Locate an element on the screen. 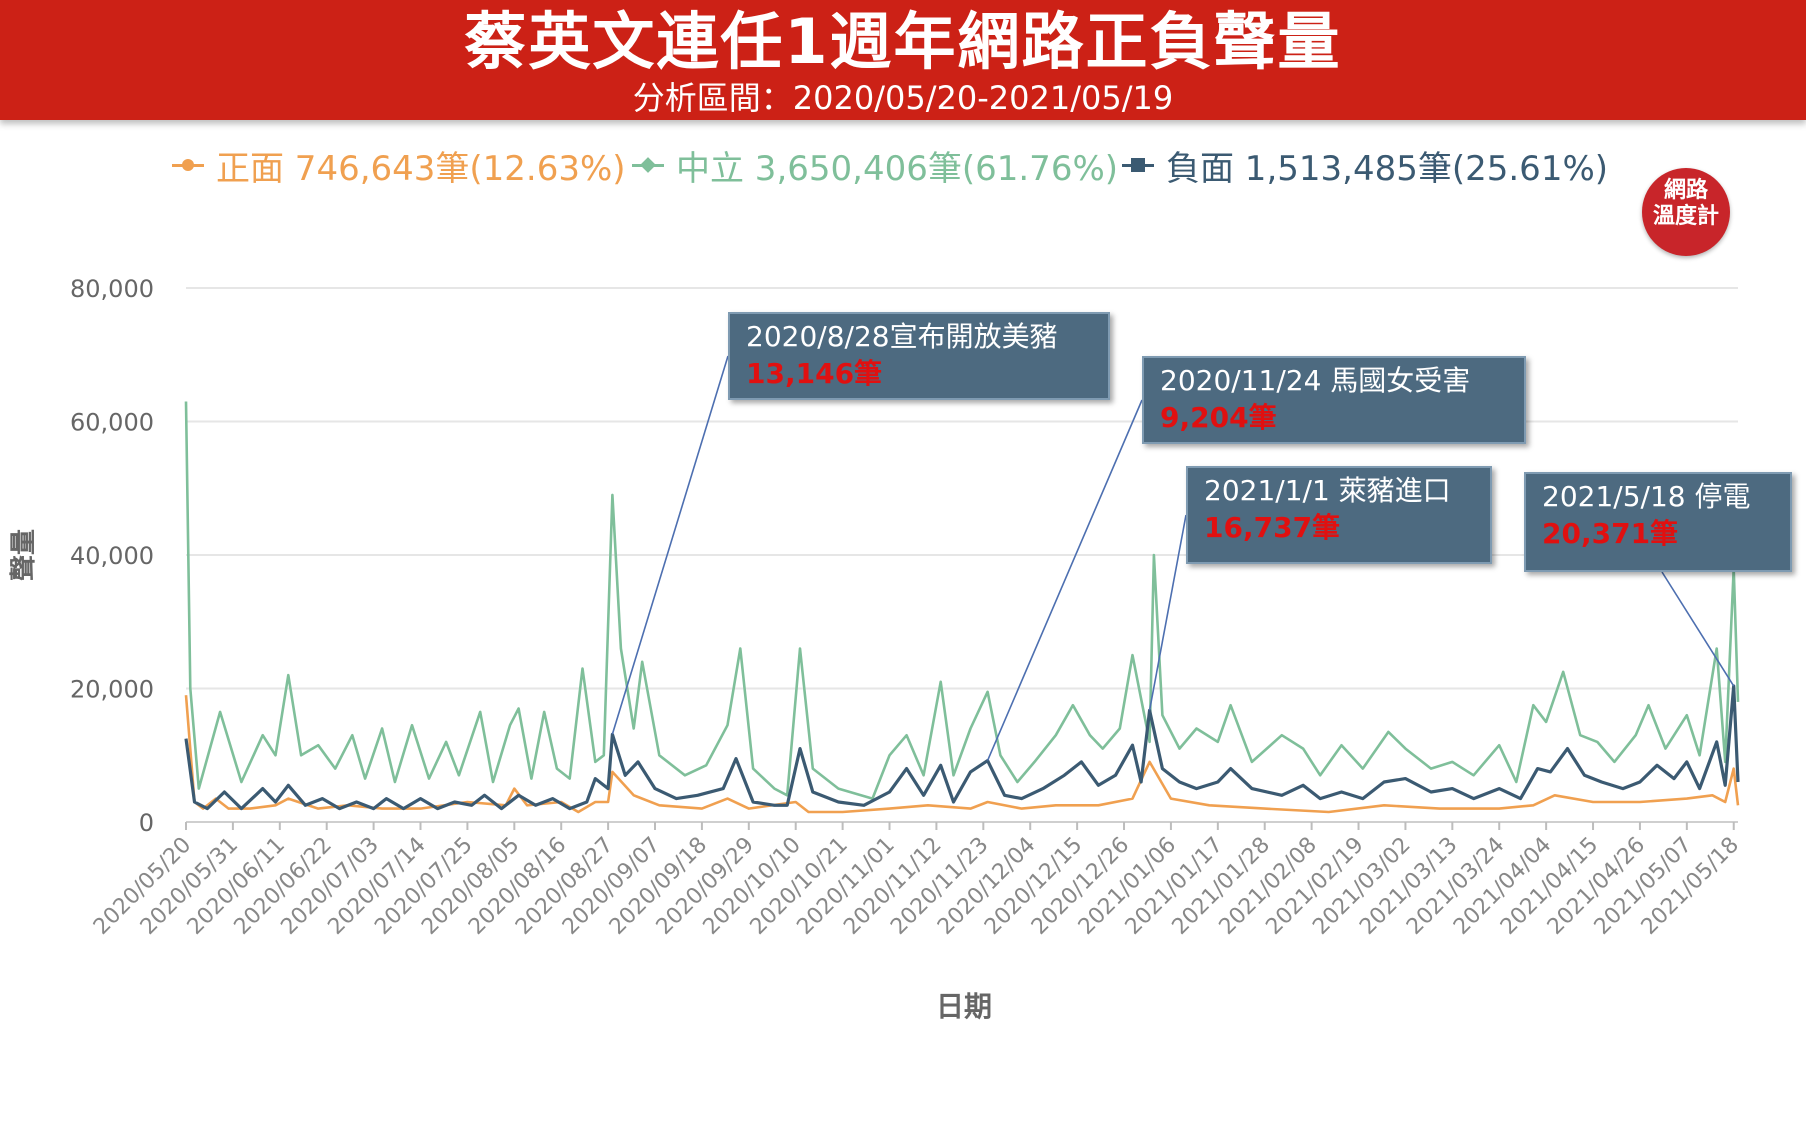 The width and height of the screenshot is (1806, 1126). legend-item-positive: 正面 746,643筆(12.63%) is located at coordinates (399, 165).